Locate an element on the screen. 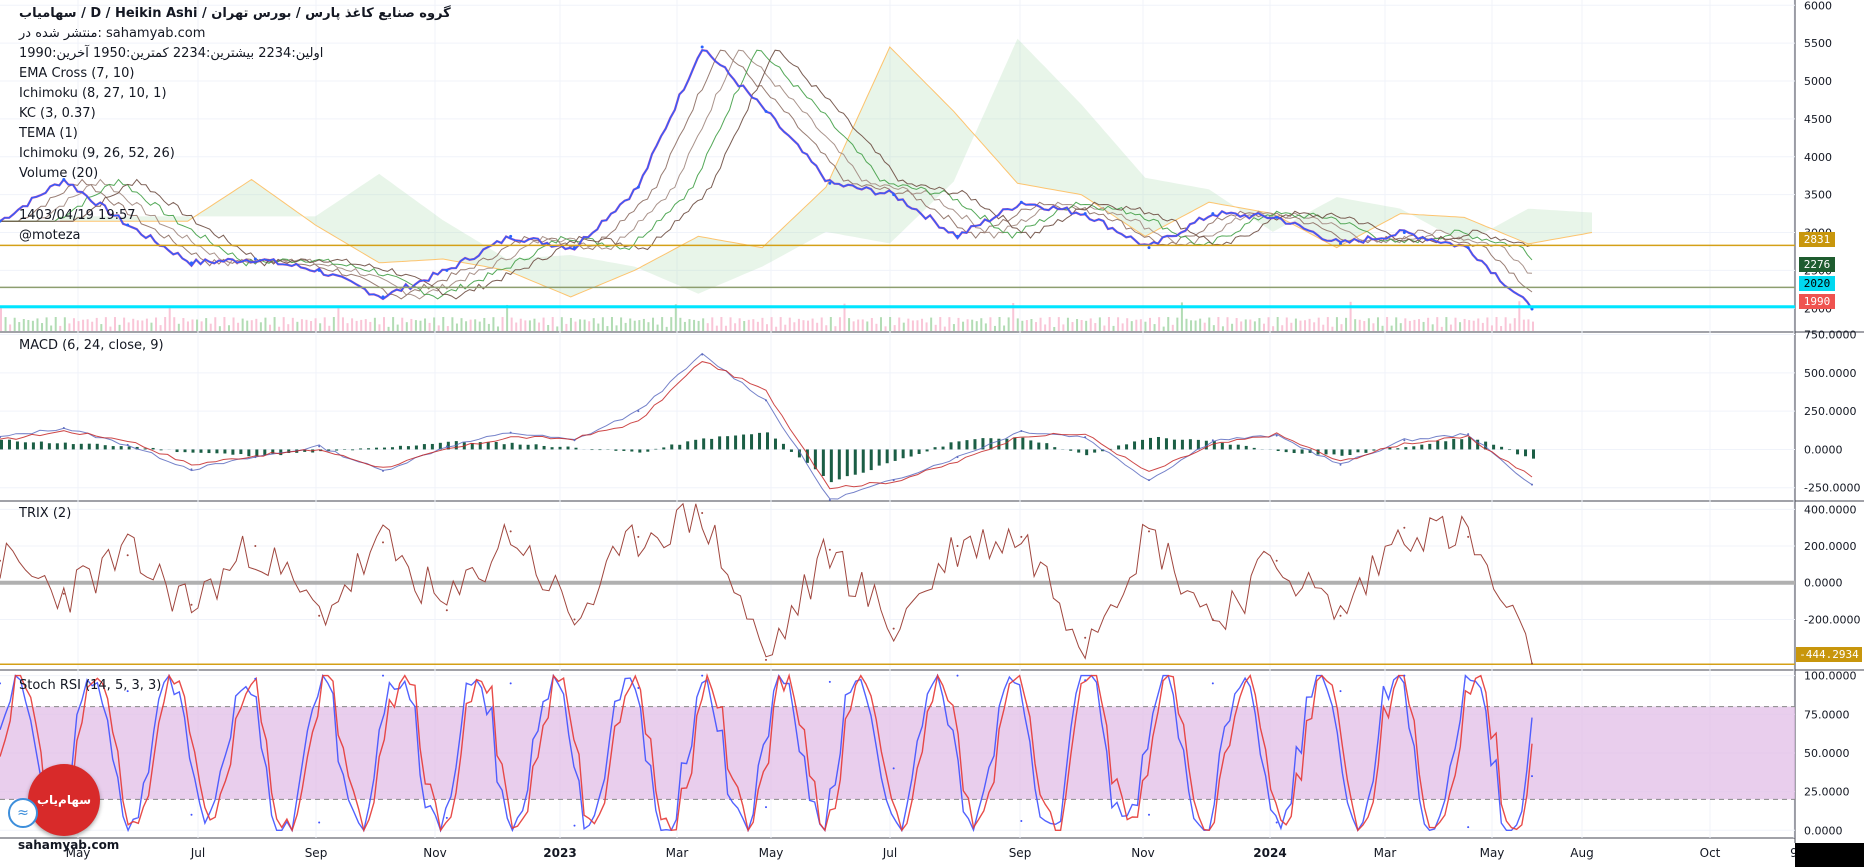  macd-label: MACD (6, 24, close, 9) is located at coordinates (91, 345).